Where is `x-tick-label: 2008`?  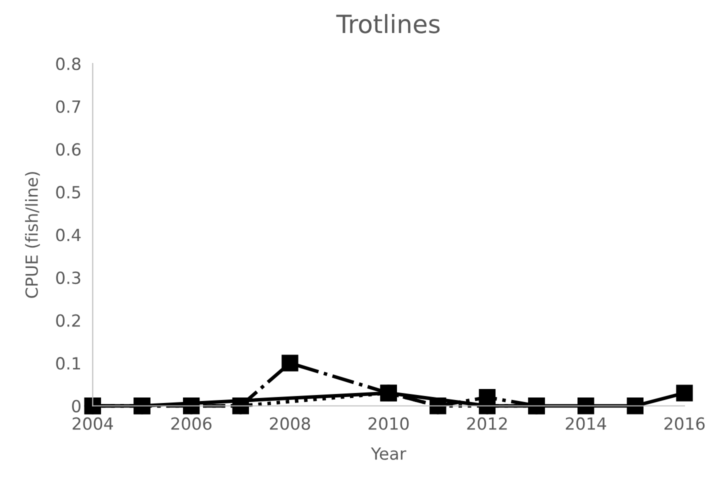
x-tick-label: 2008 is located at coordinates (290, 423).